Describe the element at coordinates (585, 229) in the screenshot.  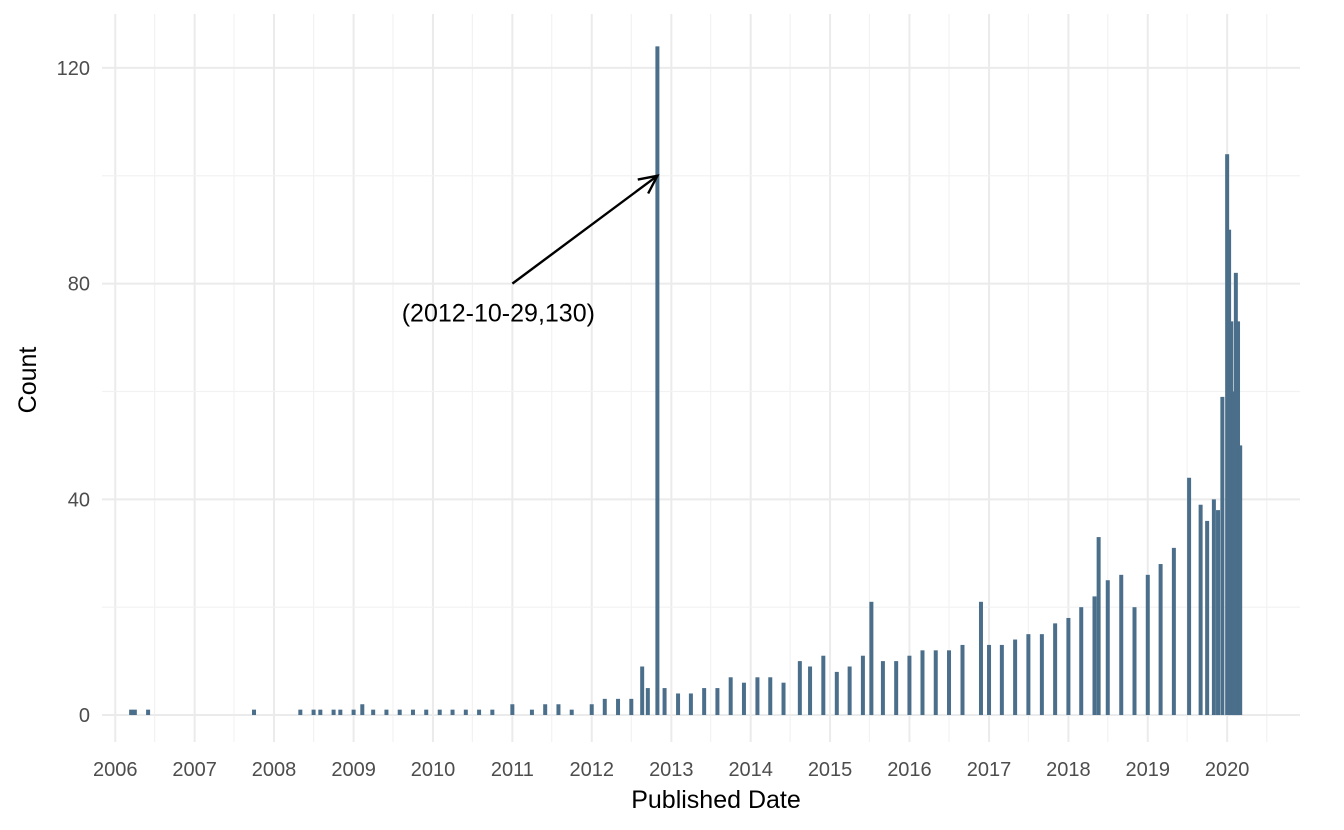
I see `annotation-arrow` at that location.